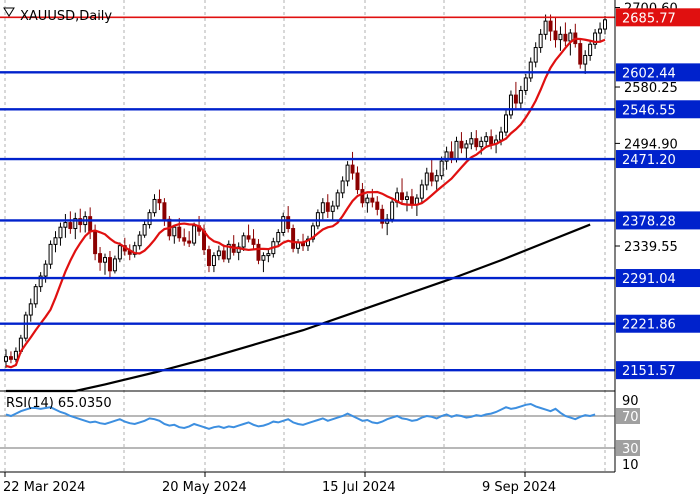 The image size is (700, 500). I want to click on level-tag-label-4: 2378.28, so click(649, 221).